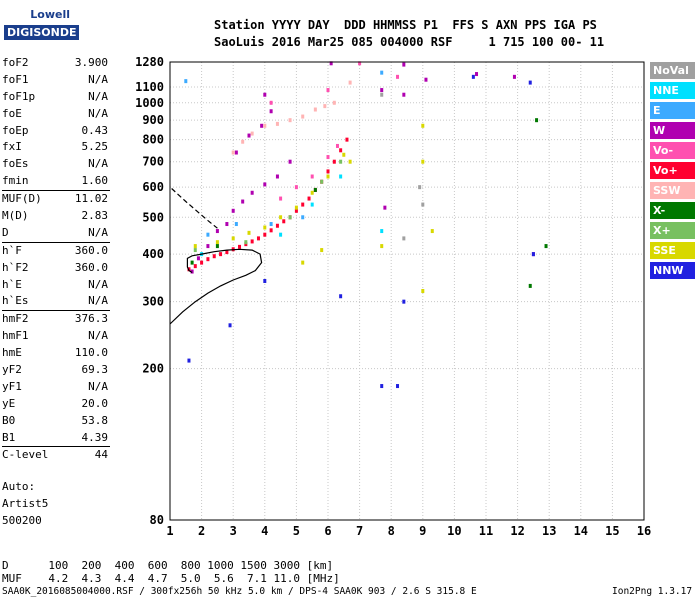 This screenshot has width=700, height=600. I want to click on param-row: foF1p N/A, so click(56, 97).